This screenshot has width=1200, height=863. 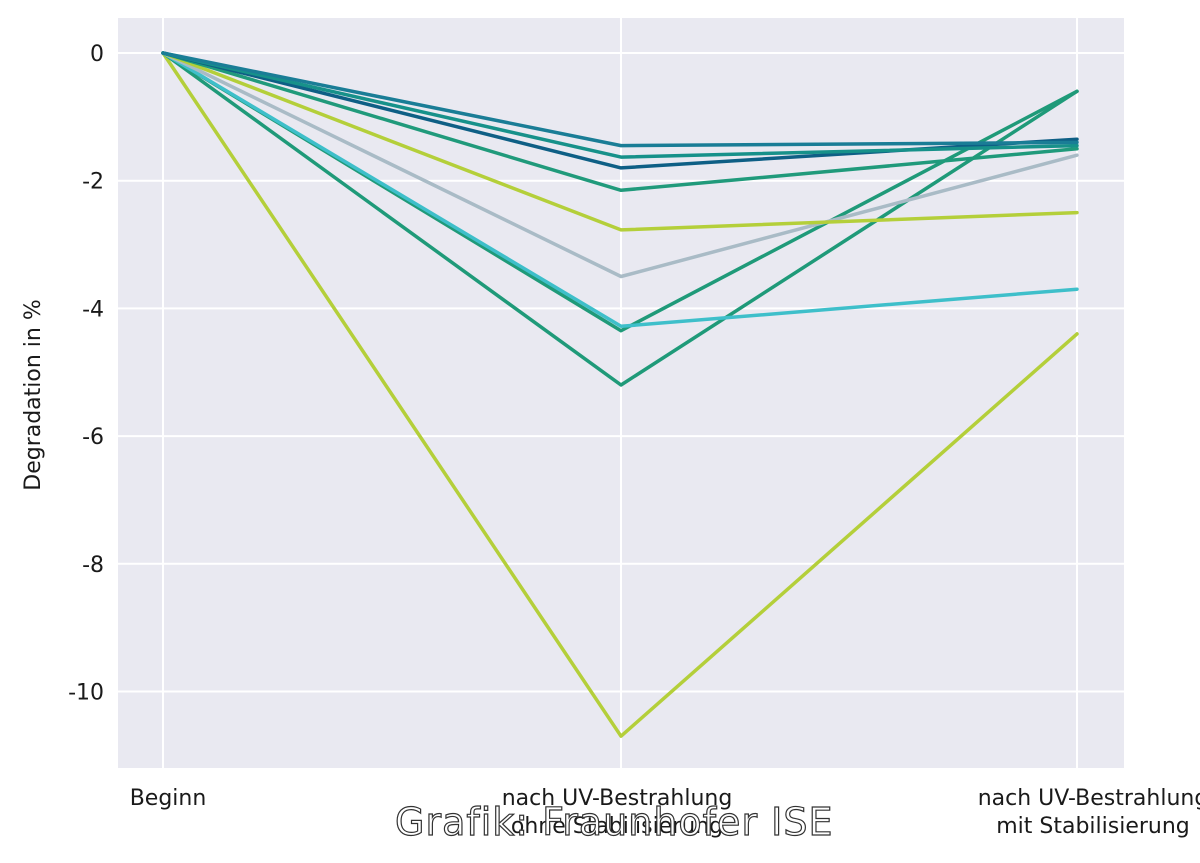 I want to click on y-tick-label: -2, so click(x=93, y=182).